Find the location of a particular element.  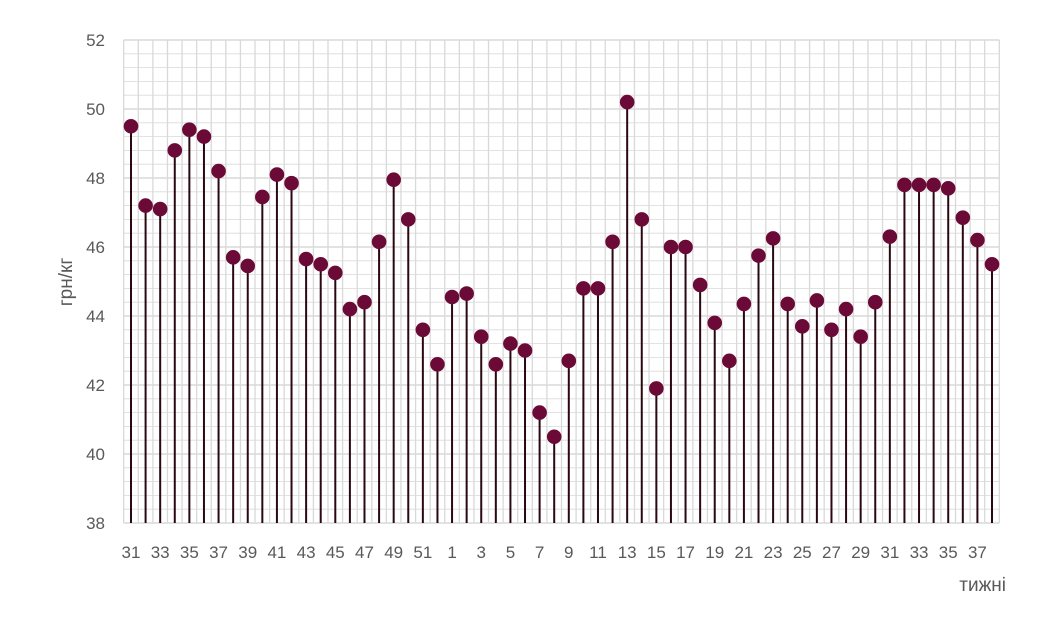

x-tick-label: 29 is located at coordinates (860, 552).